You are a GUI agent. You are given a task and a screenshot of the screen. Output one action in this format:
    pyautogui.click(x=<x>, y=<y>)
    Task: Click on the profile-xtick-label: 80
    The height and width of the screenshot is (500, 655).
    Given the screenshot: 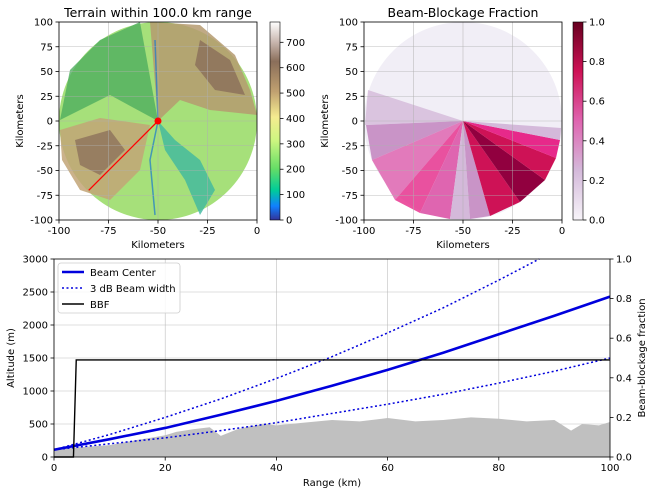 What is the action you would take?
    pyautogui.click(x=498, y=468)
    